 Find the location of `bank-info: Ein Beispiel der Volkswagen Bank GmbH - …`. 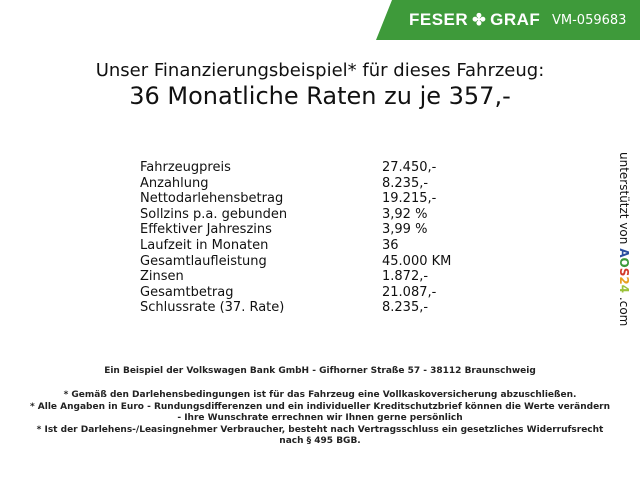

bank-info: Ein Beispiel der Volkswagen Bank GmbH - … is located at coordinates (320, 371).